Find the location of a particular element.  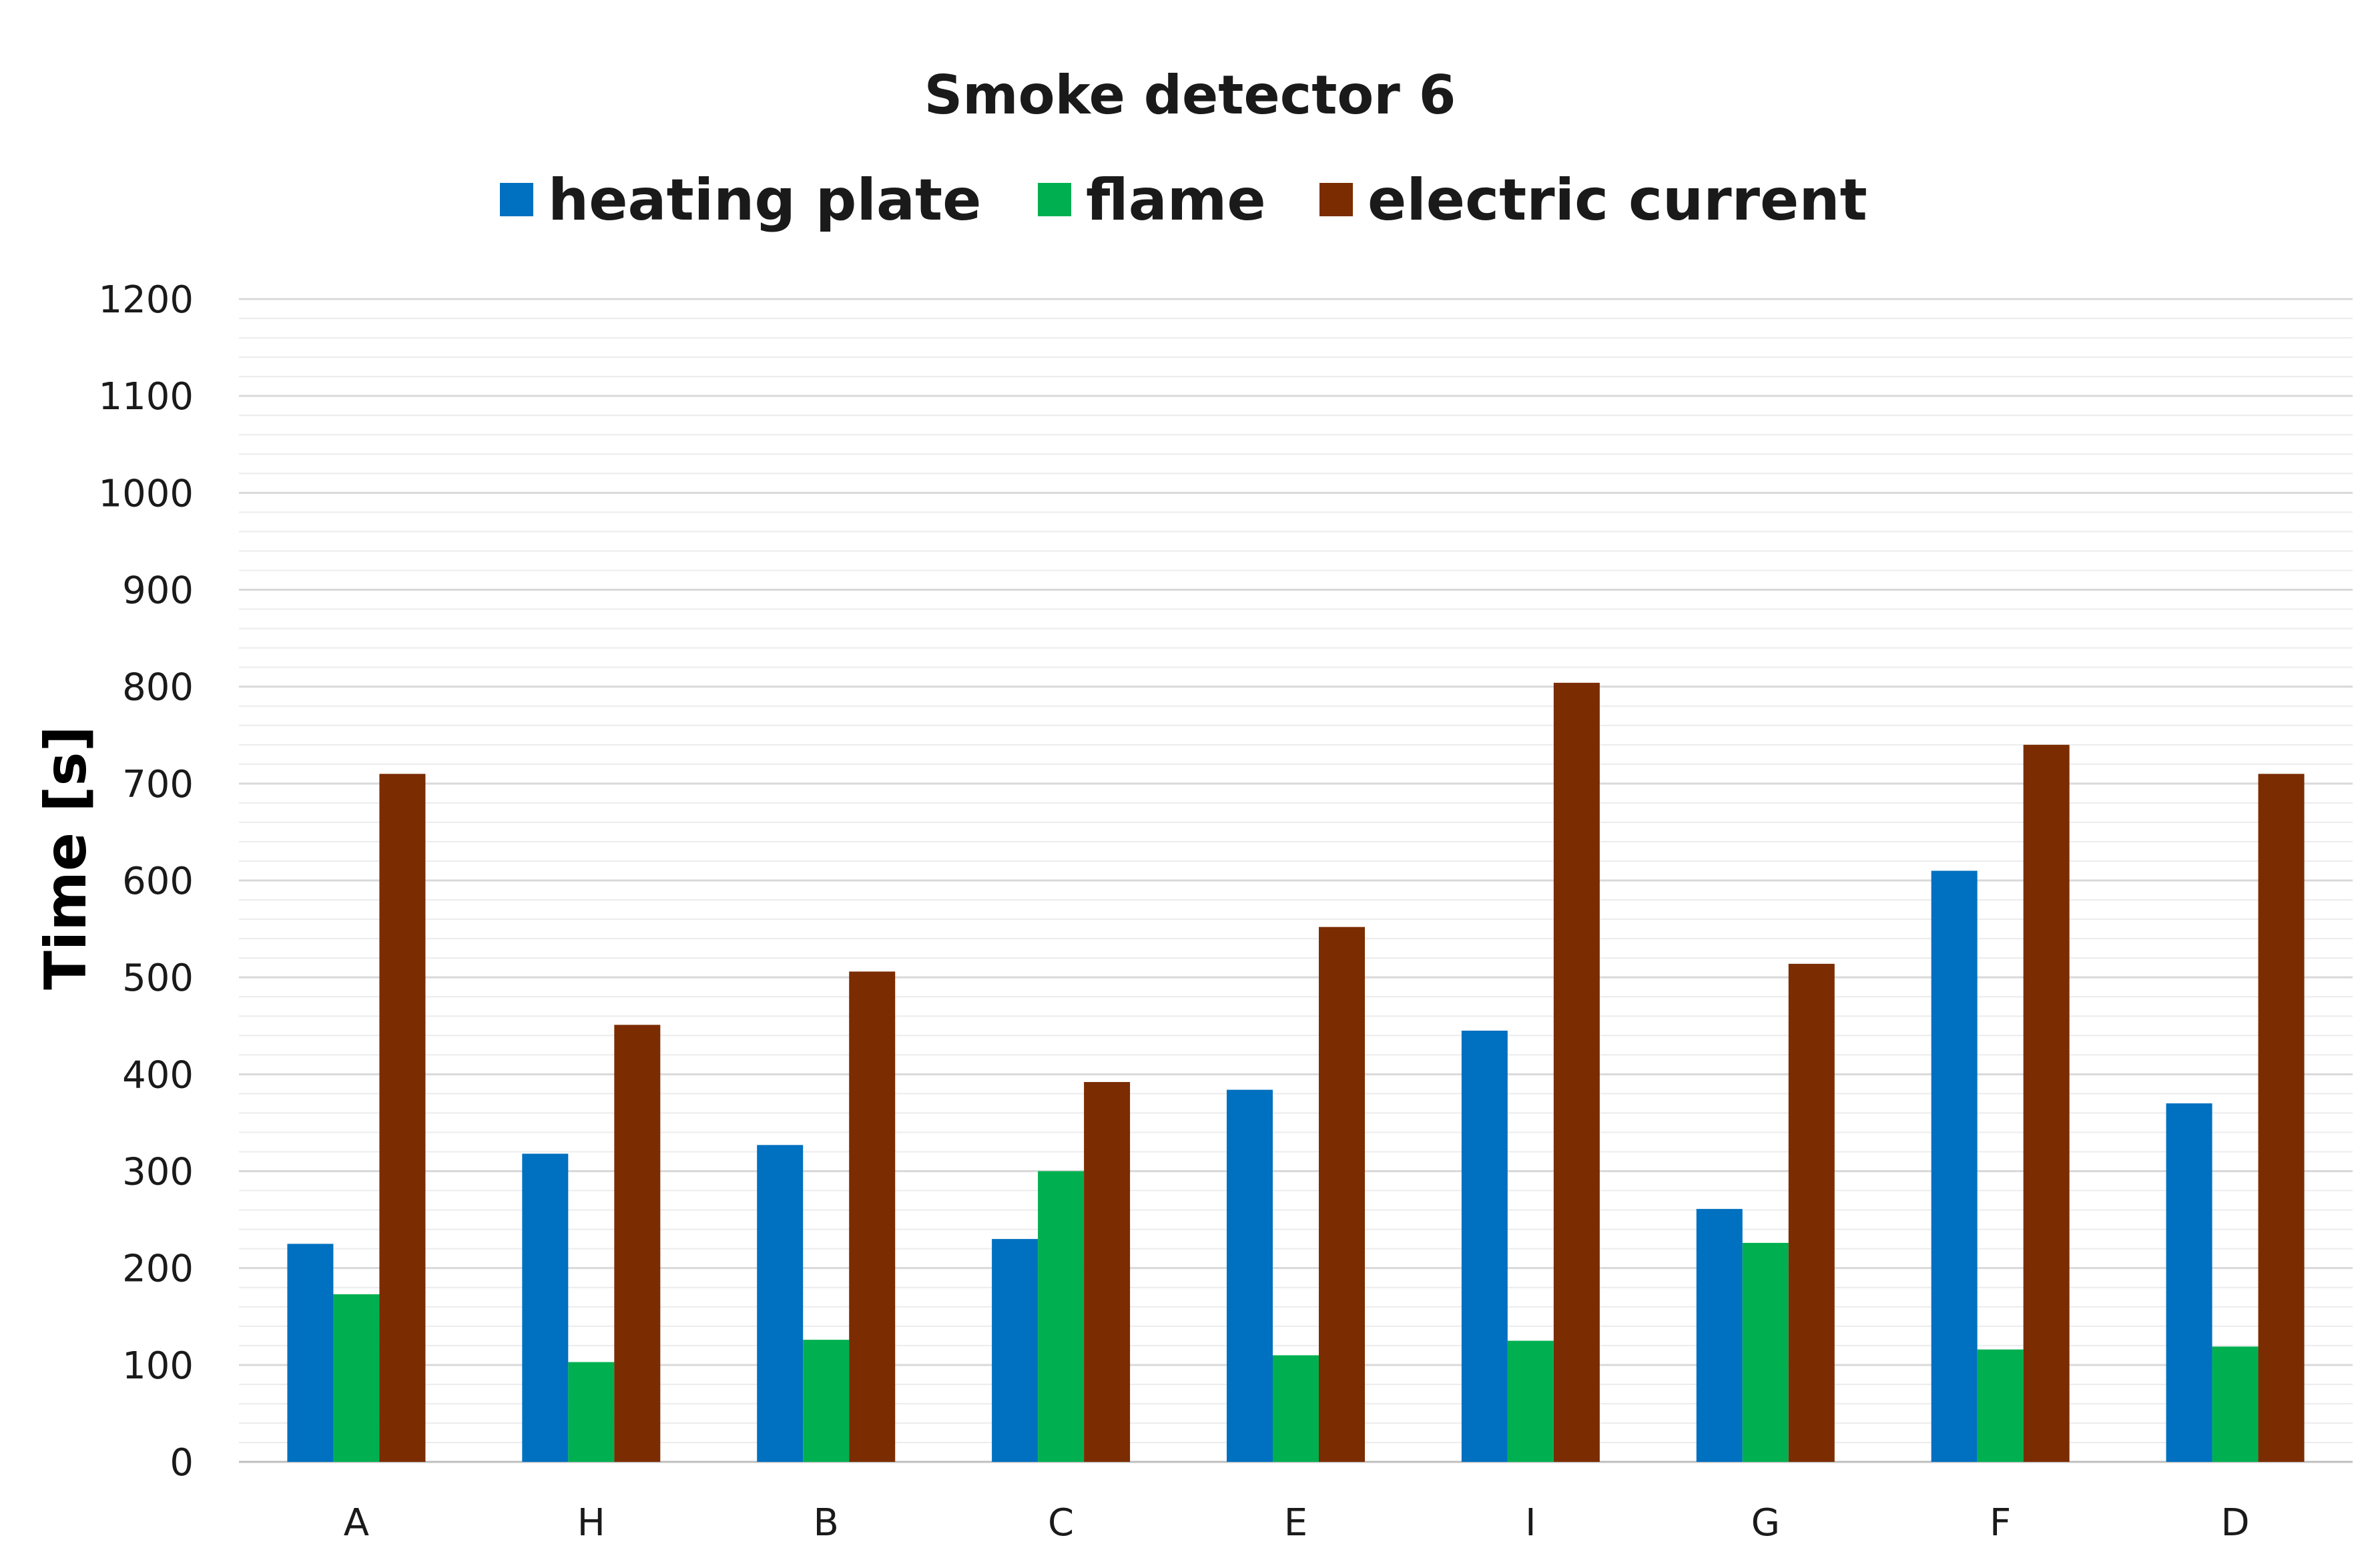

bar-flame-E is located at coordinates (1296, 1408).